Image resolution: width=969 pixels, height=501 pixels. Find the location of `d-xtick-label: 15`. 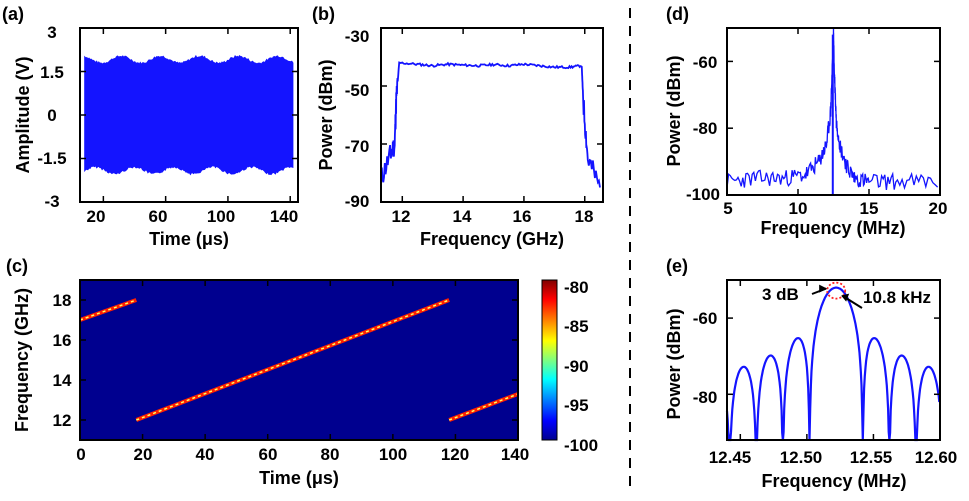

d-xtick-label: 15 is located at coordinates (869, 208).